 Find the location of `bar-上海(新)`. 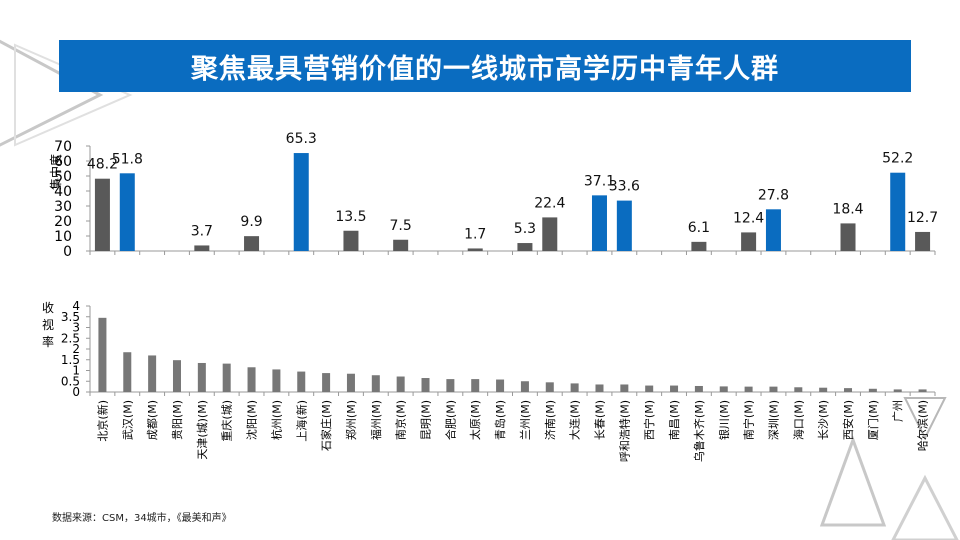

bar-上海(新) is located at coordinates (301, 202).